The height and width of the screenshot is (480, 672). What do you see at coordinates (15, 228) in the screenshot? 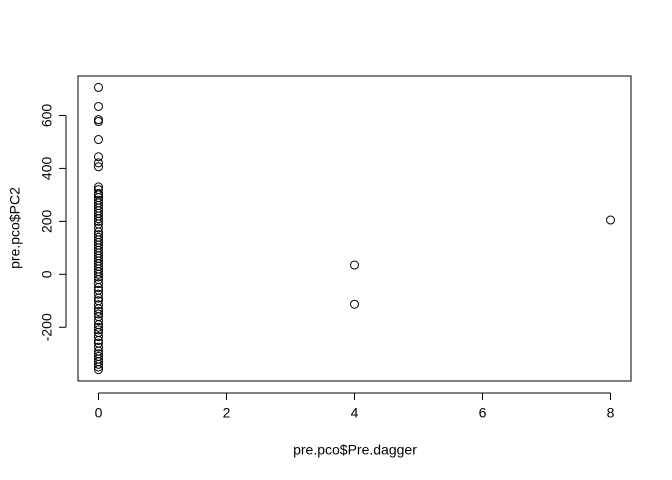
I see `y-axis-label: pre.pco$PC2` at bounding box center [15, 228].